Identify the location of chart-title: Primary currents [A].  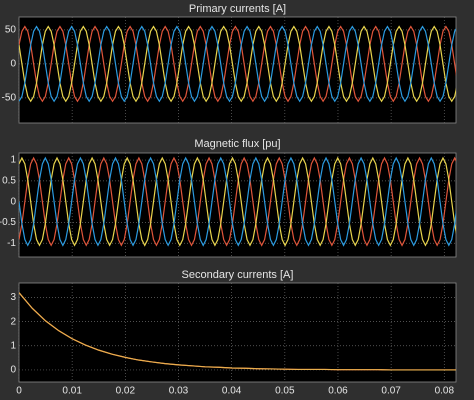
(237, 9).